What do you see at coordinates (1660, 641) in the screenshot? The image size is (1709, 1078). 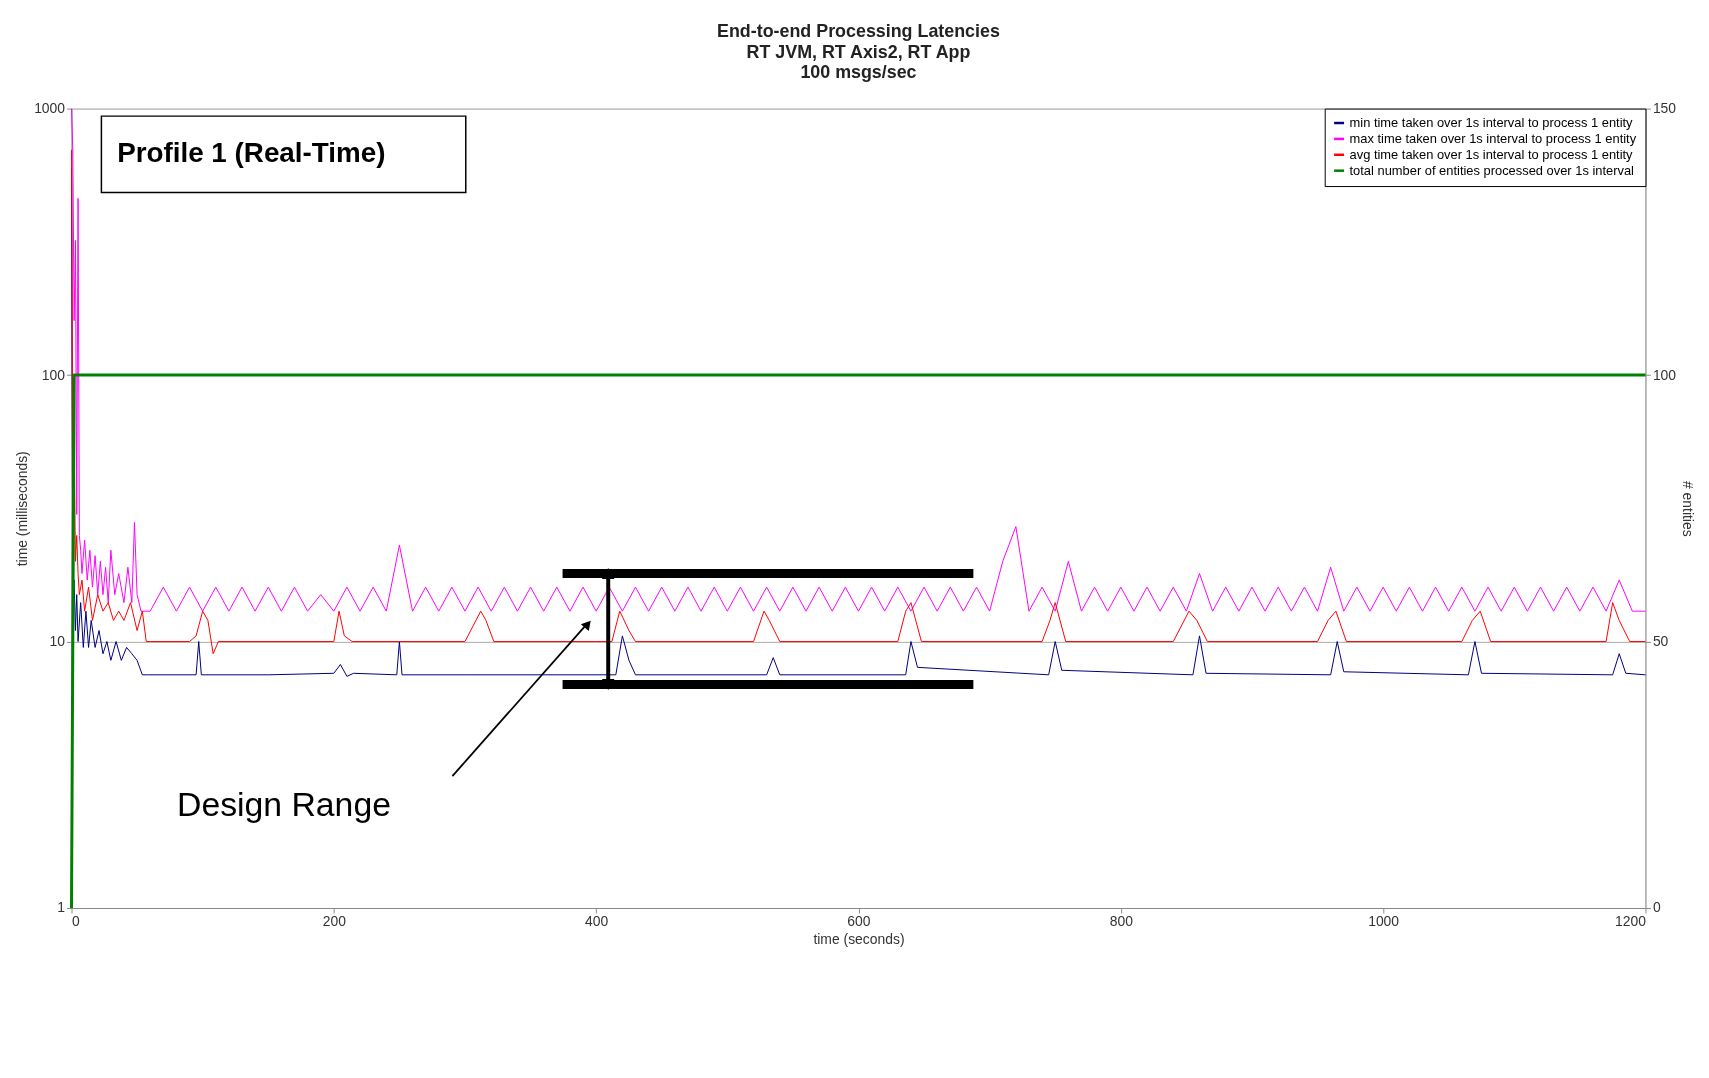 I see `y2-tick-label: 50` at bounding box center [1660, 641].